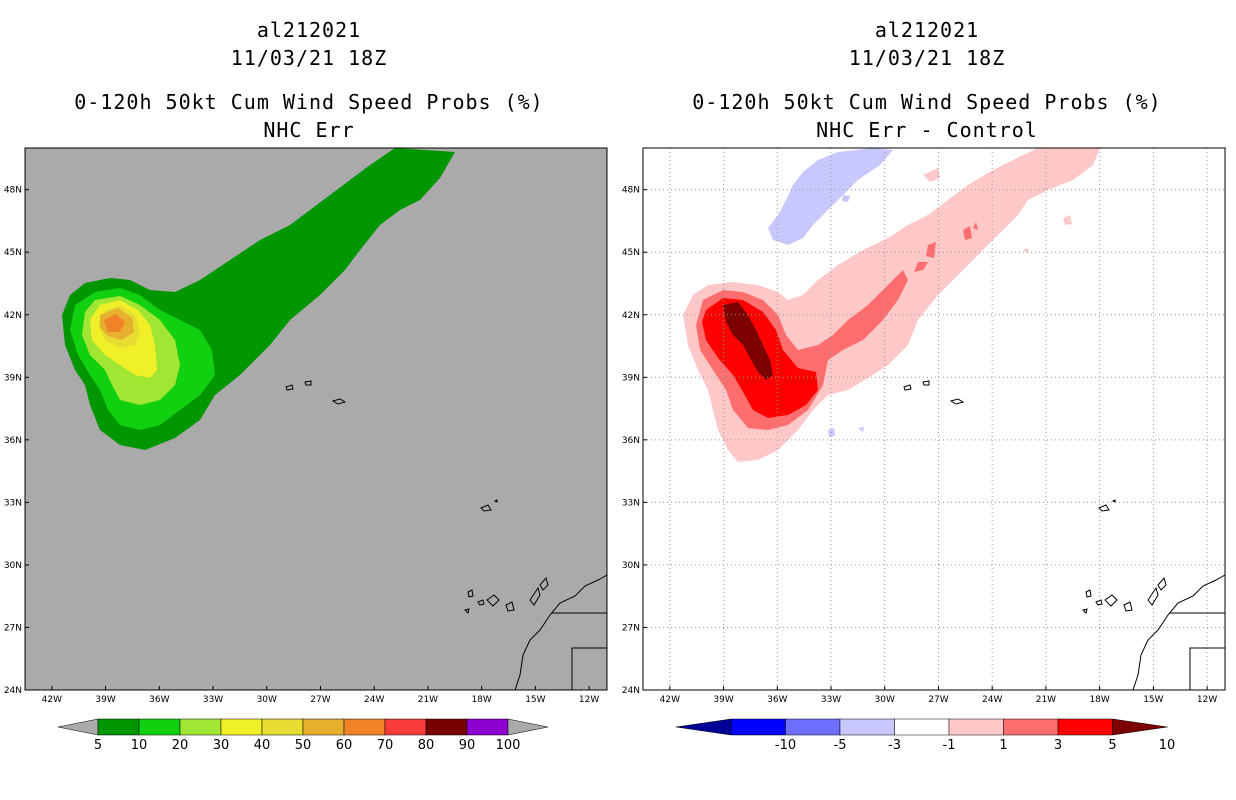 This screenshot has height=800, width=1236. I want to click on difference-contours, so click(891, 305).